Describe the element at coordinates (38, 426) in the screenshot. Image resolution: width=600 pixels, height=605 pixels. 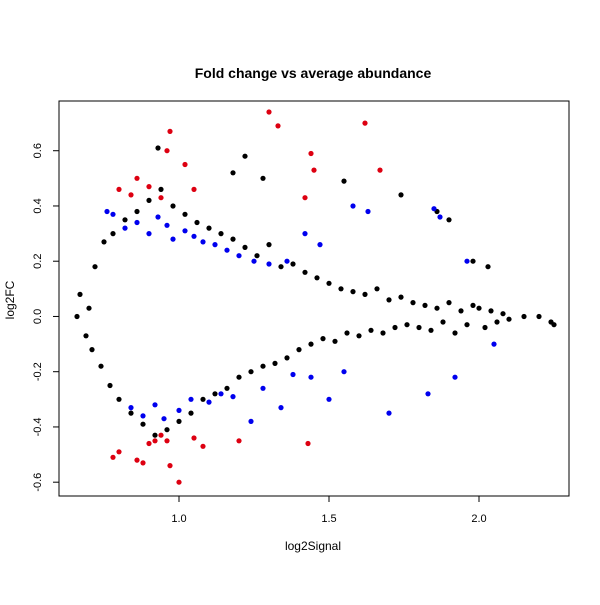
I see `y-tick-label: -0.4` at that location.